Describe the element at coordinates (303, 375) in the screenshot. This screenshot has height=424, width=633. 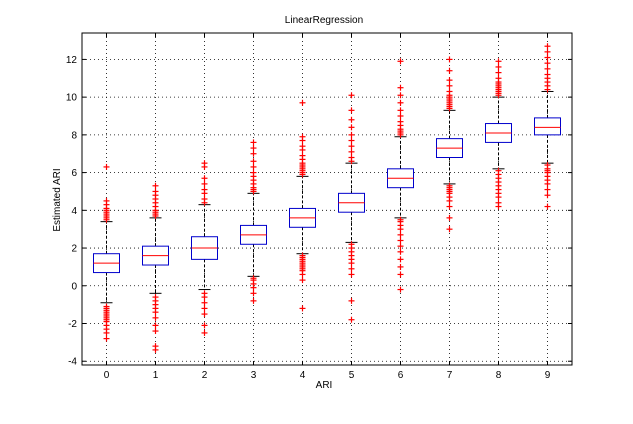
I see `x-tick-label: 4` at that location.